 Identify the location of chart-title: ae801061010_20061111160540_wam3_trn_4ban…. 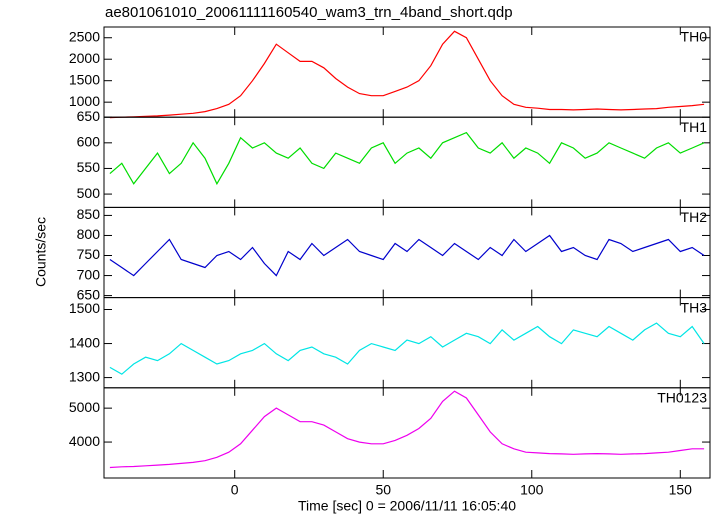
(309, 12).